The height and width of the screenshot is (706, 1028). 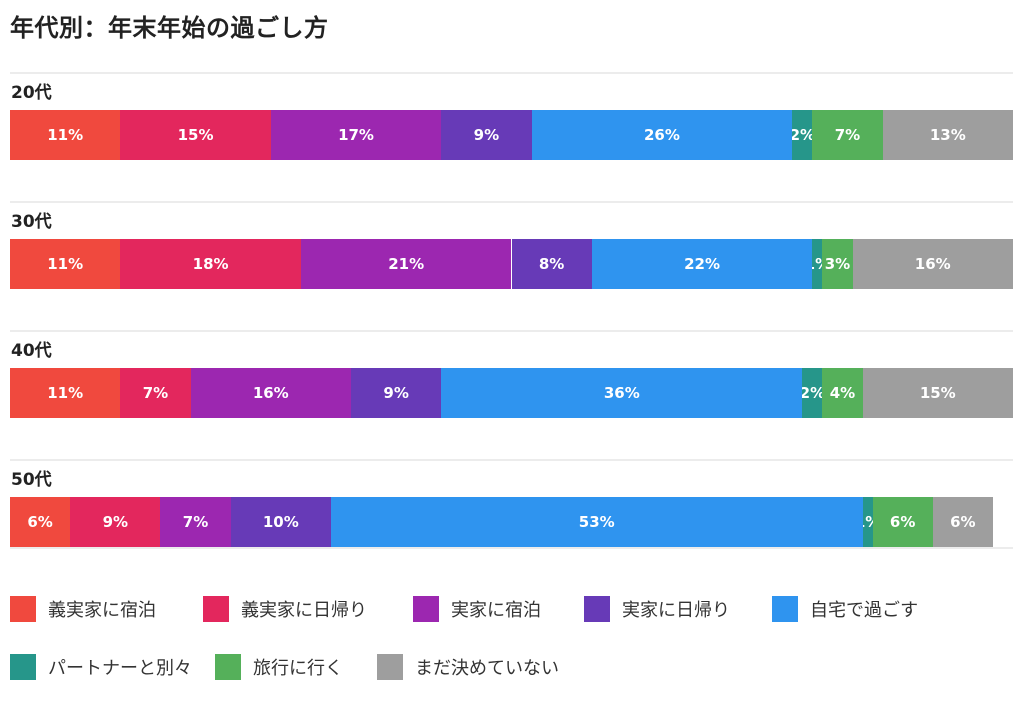 I want to click on data-label: 53%, so click(x=596, y=522).